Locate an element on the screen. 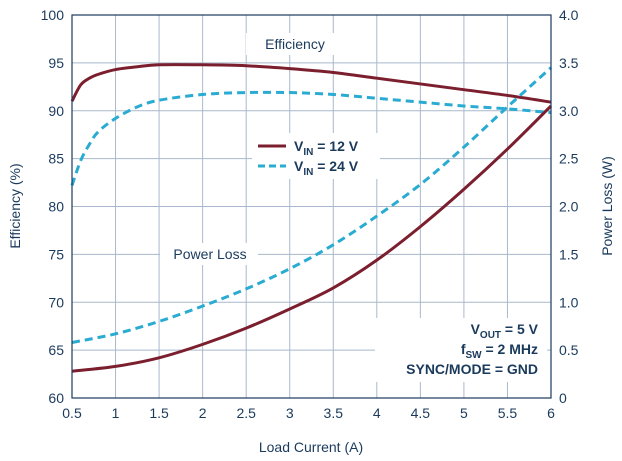 This screenshot has height=461, width=622. x-axis-title: Load Current (A) is located at coordinates (311, 447).